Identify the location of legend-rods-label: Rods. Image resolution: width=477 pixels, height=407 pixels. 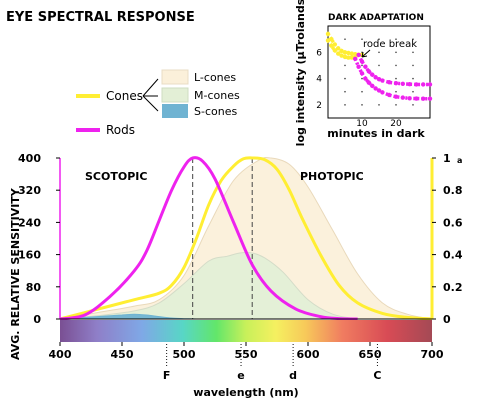
(120, 130).